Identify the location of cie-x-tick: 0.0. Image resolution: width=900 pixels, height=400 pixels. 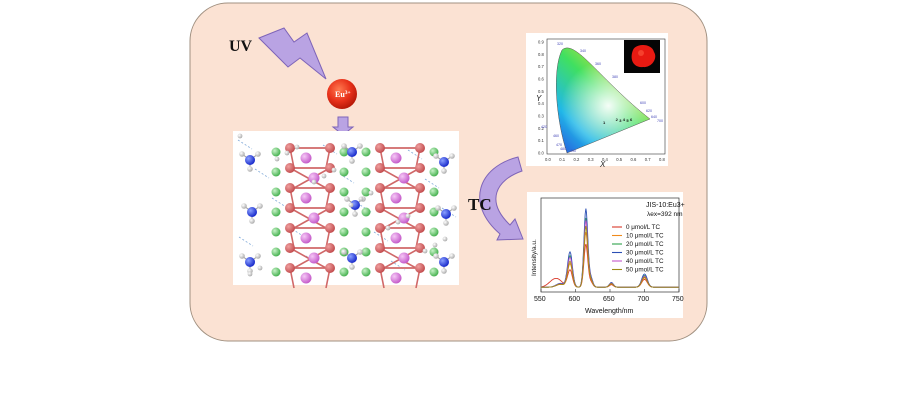
(548, 159).